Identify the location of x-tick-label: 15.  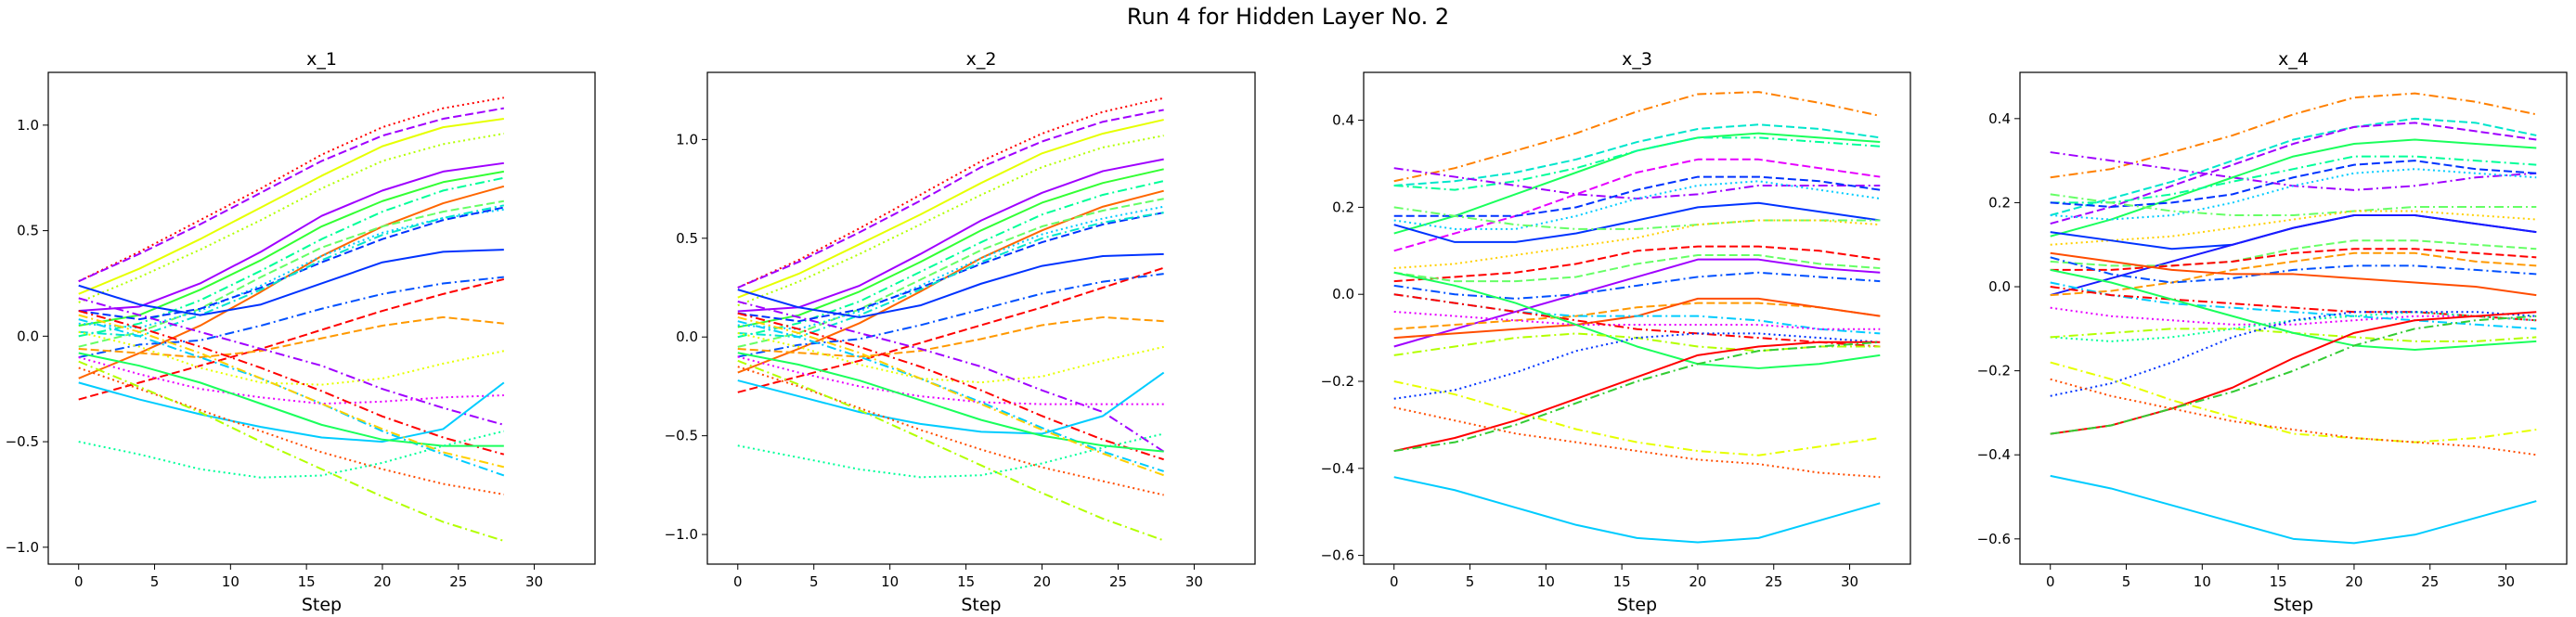
(2278, 581).